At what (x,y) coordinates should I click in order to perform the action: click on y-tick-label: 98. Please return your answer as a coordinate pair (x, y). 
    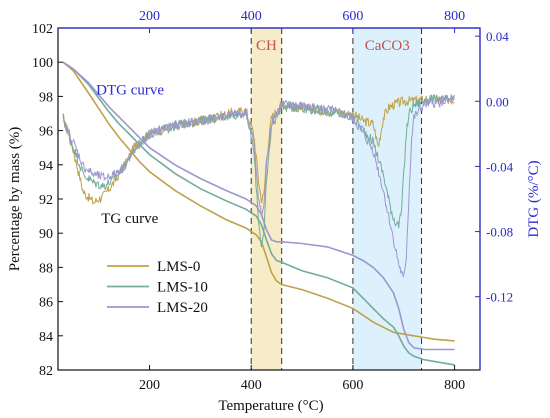
    Looking at the image, I should click on (46, 97).